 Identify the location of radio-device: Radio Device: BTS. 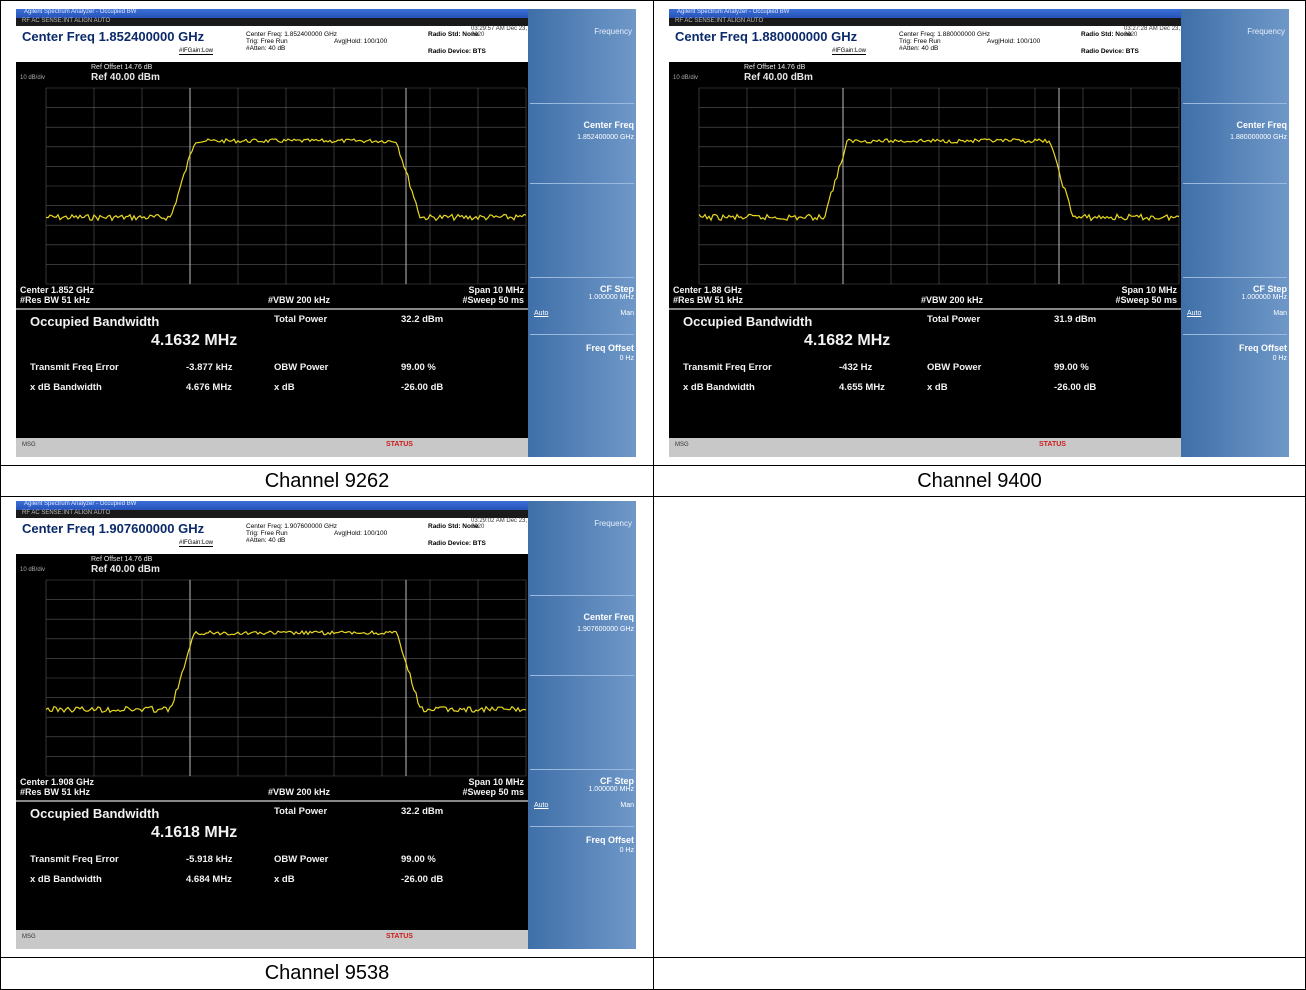
(457, 543).